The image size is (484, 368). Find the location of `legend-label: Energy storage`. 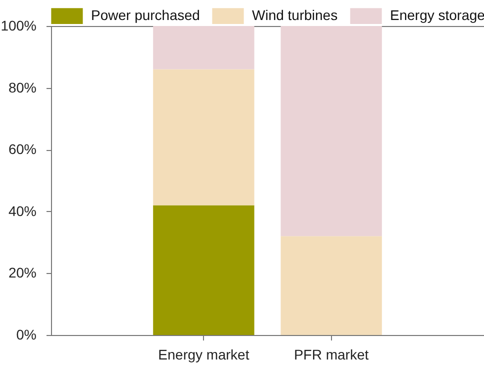

legend-label: Energy storage is located at coordinates (437, 15).